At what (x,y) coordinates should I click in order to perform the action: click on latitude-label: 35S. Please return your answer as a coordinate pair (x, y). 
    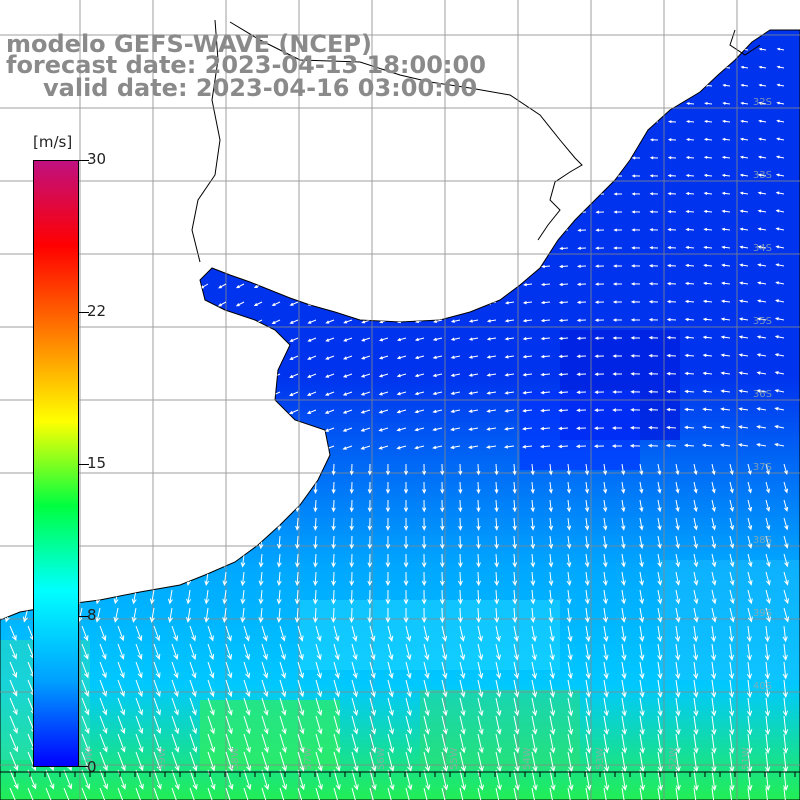
    Looking at the image, I should click on (762, 321).